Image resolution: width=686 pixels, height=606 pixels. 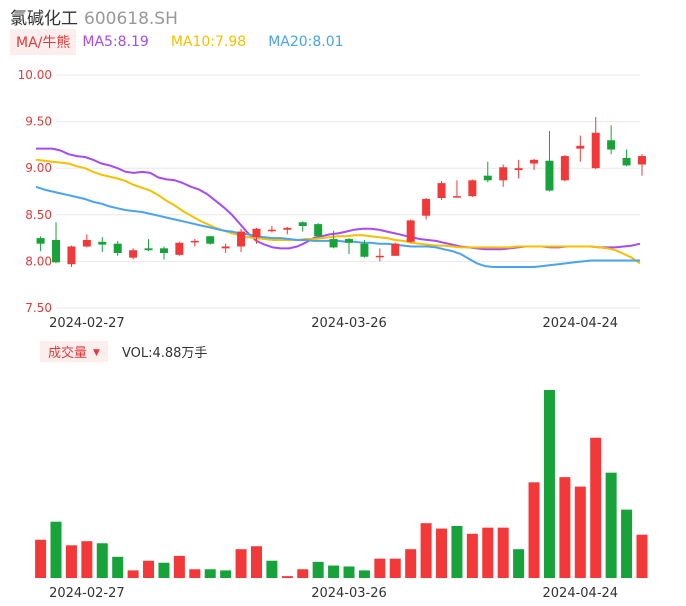 What do you see at coordinates (38, 122) in the screenshot?
I see `price-tick-label: 9.50` at bounding box center [38, 122].